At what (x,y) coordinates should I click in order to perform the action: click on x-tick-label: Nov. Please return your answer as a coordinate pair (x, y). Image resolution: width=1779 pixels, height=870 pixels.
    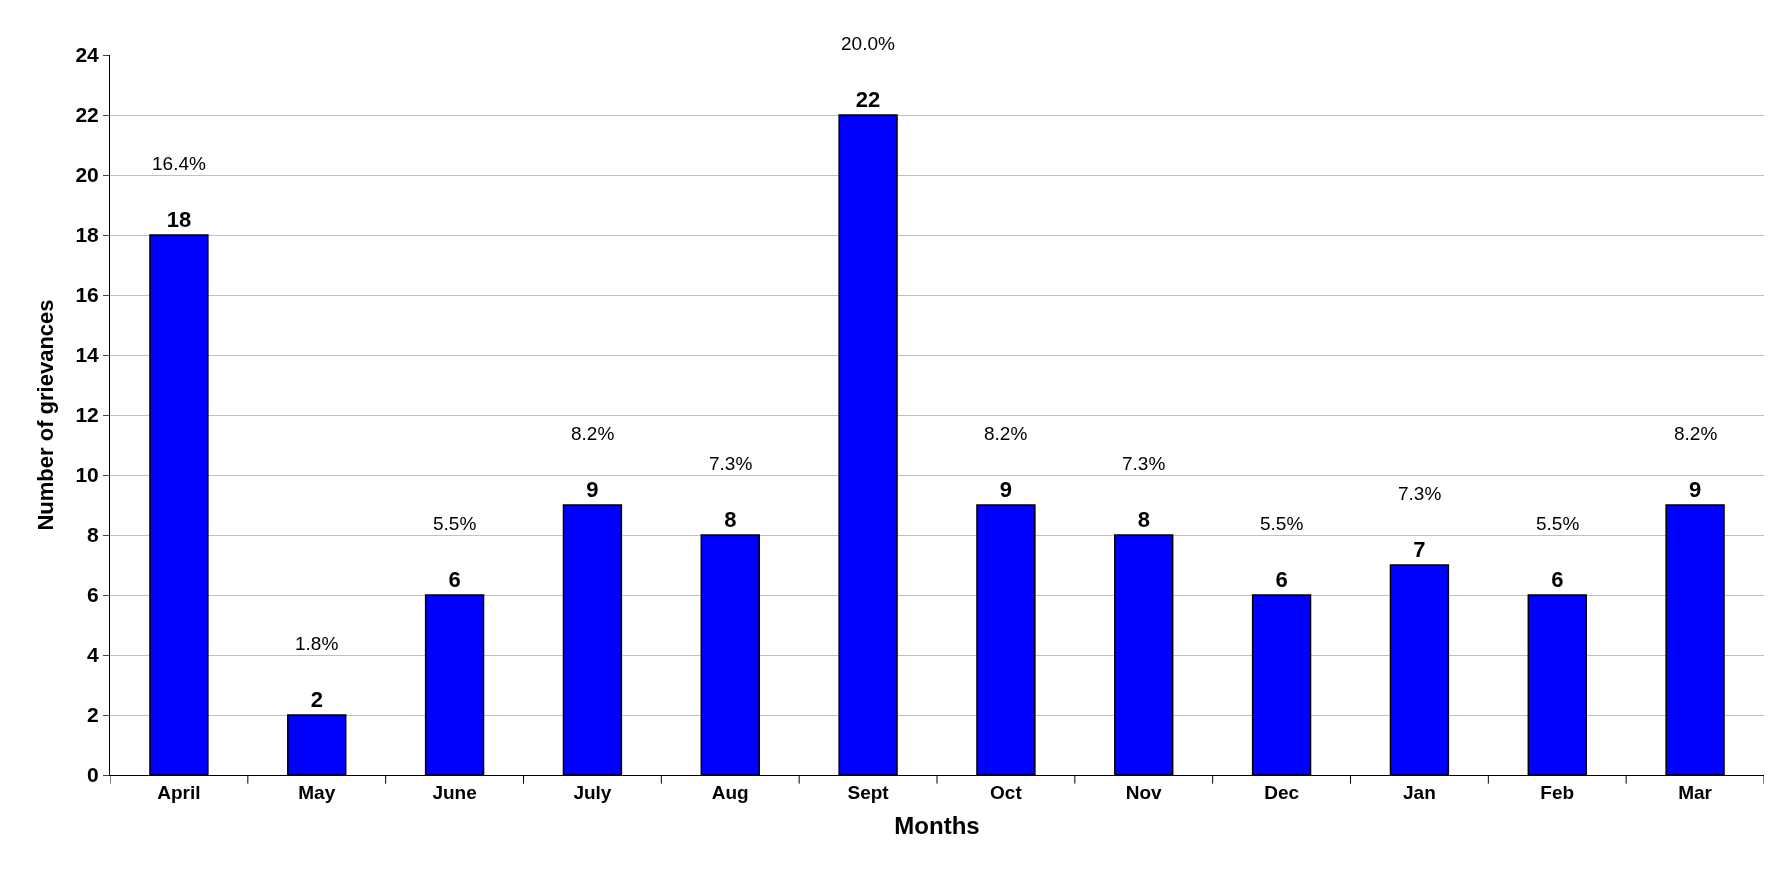
    Looking at the image, I should click on (1144, 792).